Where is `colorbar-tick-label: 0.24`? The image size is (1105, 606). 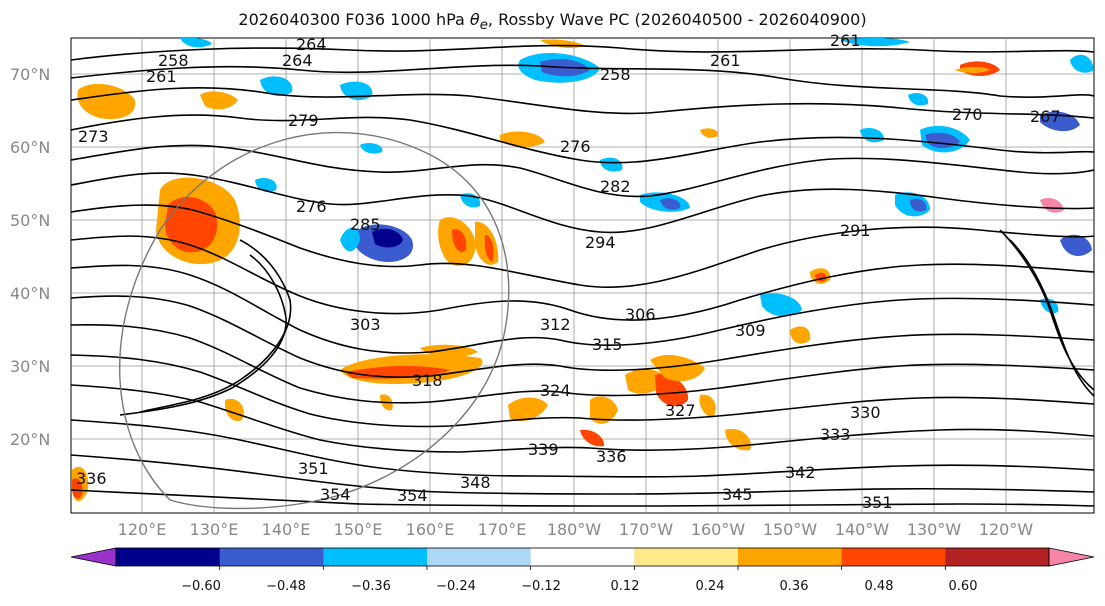
colorbar-tick-label: 0.24 is located at coordinates (710, 586).